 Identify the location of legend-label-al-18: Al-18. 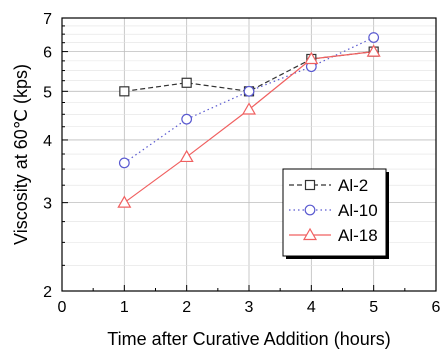
(358, 235).